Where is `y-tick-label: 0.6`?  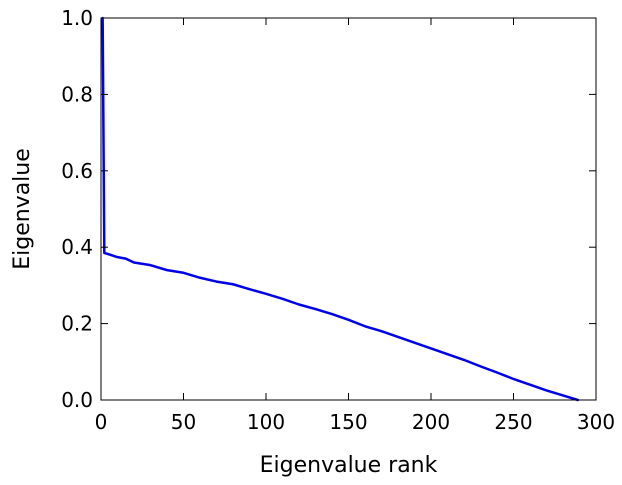
y-tick-label: 0.6 is located at coordinates (77, 171).